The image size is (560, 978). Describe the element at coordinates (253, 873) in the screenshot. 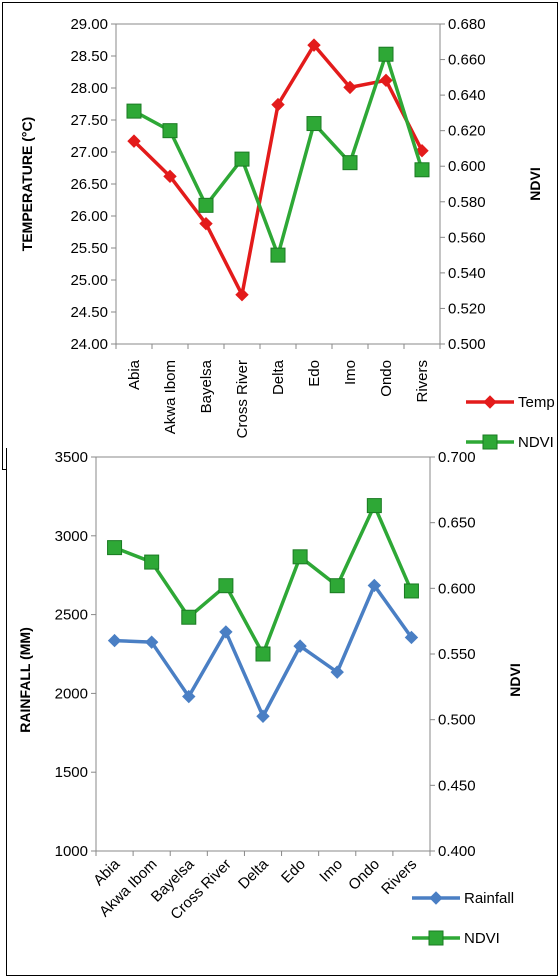

I see `x-tick-label: Delta` at that location.